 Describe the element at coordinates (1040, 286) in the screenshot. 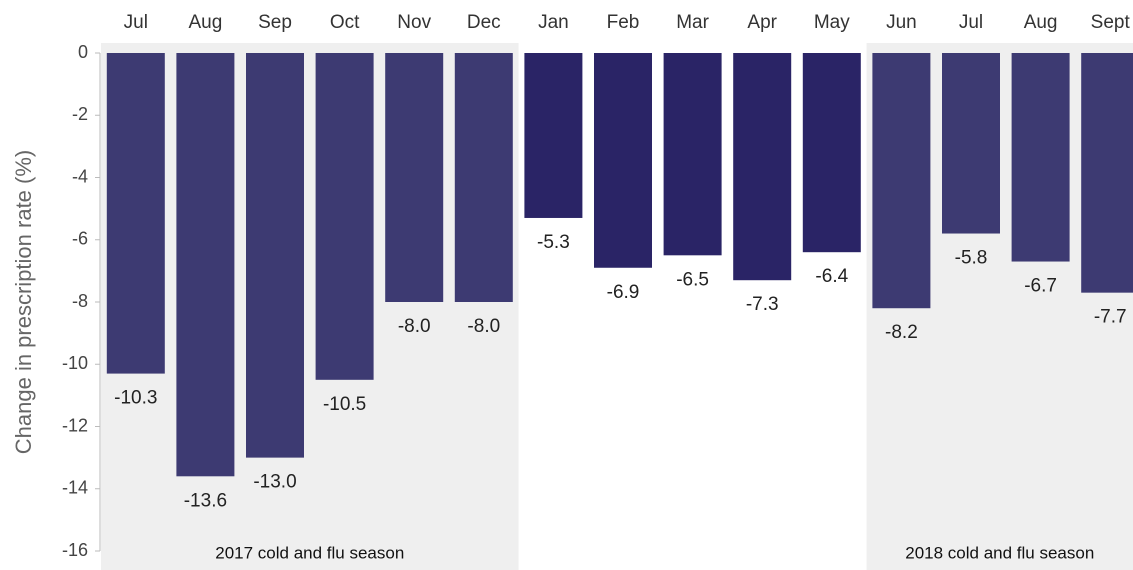

I see `value-label: -6.7` at that location.